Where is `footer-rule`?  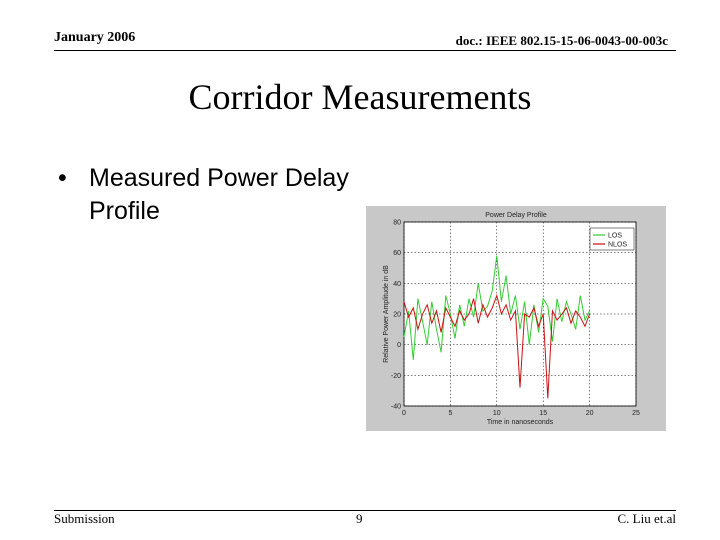
footer-rule is located at coordinates (365, 510).